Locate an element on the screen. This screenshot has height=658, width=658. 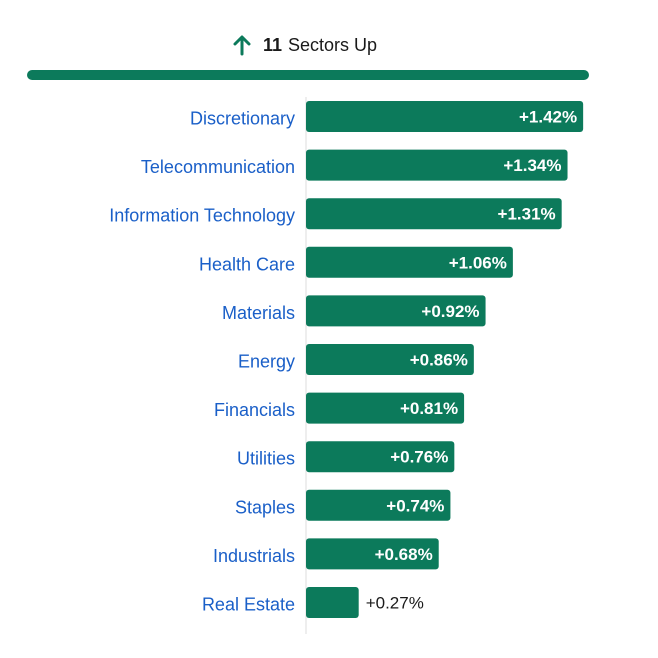
bar-industrials is located at coordinates (372, 554).